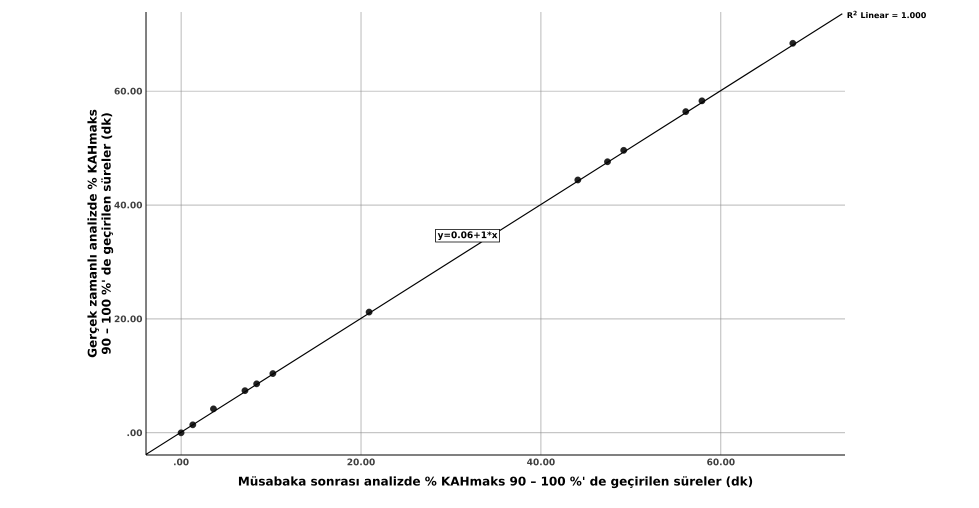  Describe the element at coordinates (134, 432) in the screenshot. I see `y-tick-label: .00` at that location.